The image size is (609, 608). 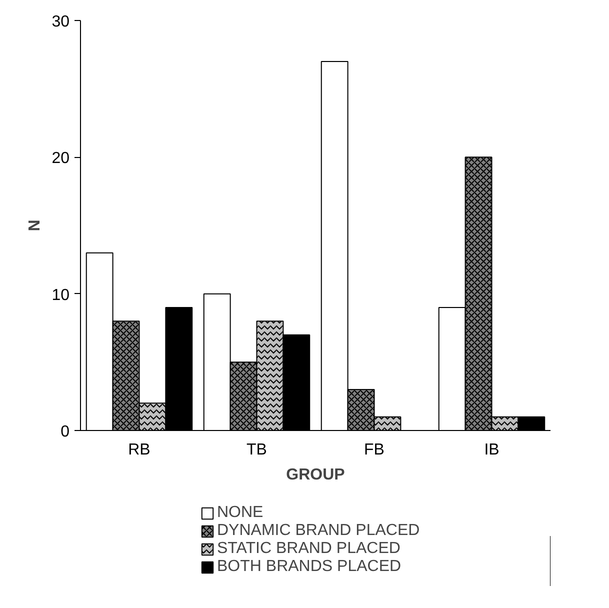 I want to click on legend-label: NONE, so click(x=240, y=513).